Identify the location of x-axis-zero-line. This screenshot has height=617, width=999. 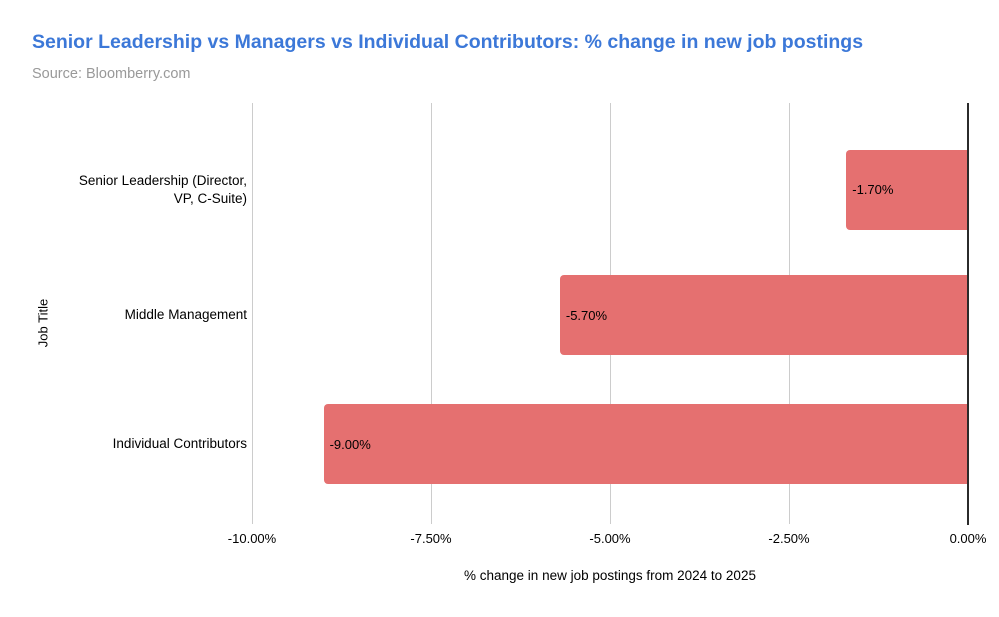
(968, 314).